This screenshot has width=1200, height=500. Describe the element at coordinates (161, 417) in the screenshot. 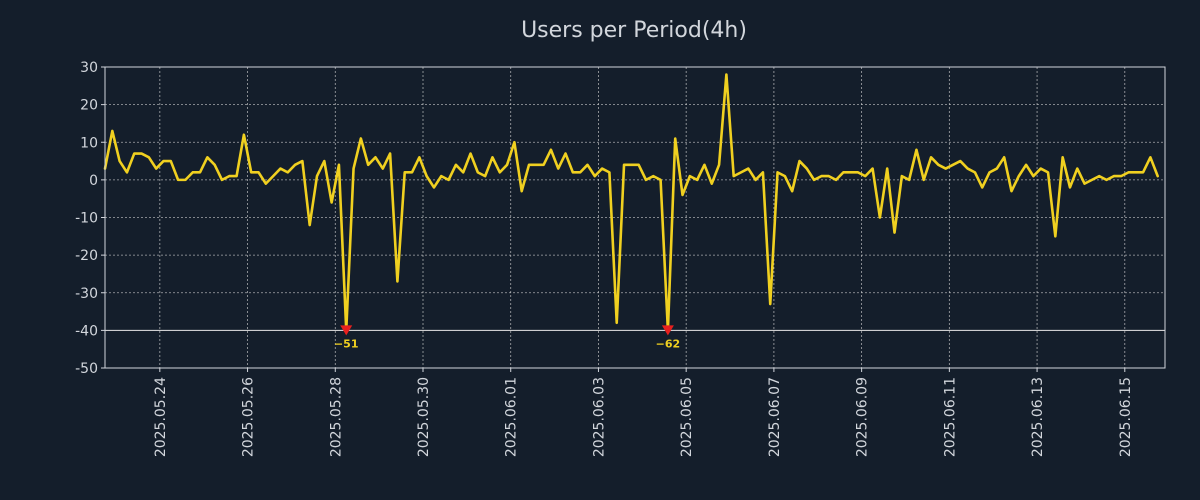

I see `x-tick-label: 2025.05.24` at that location.